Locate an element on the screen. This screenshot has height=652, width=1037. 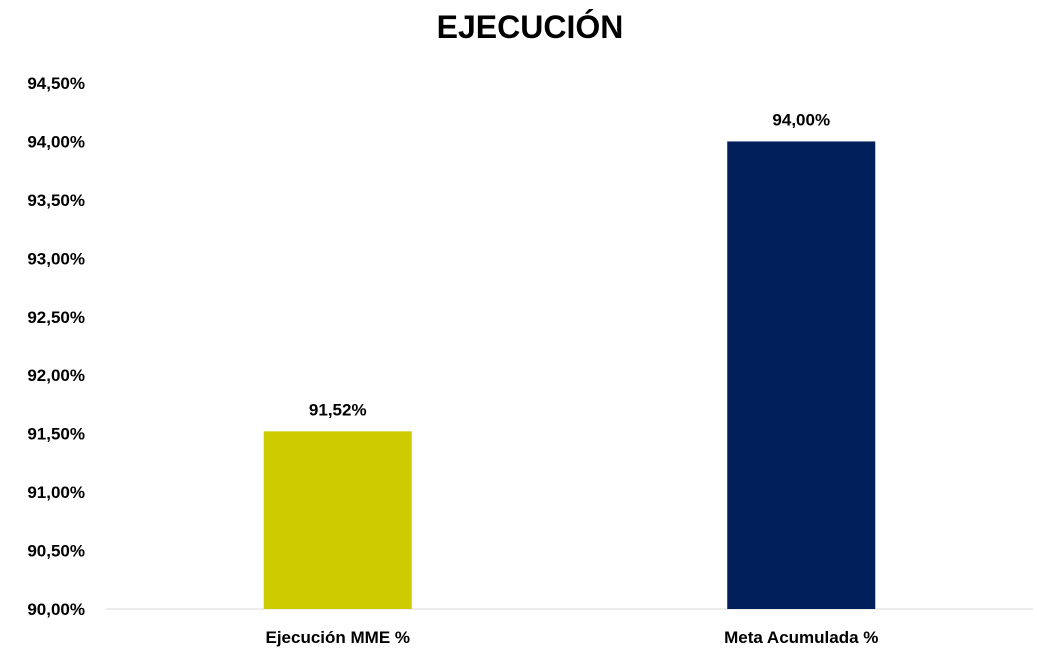
y-tick-label: 94,00% is located at coordinates (56, 141).